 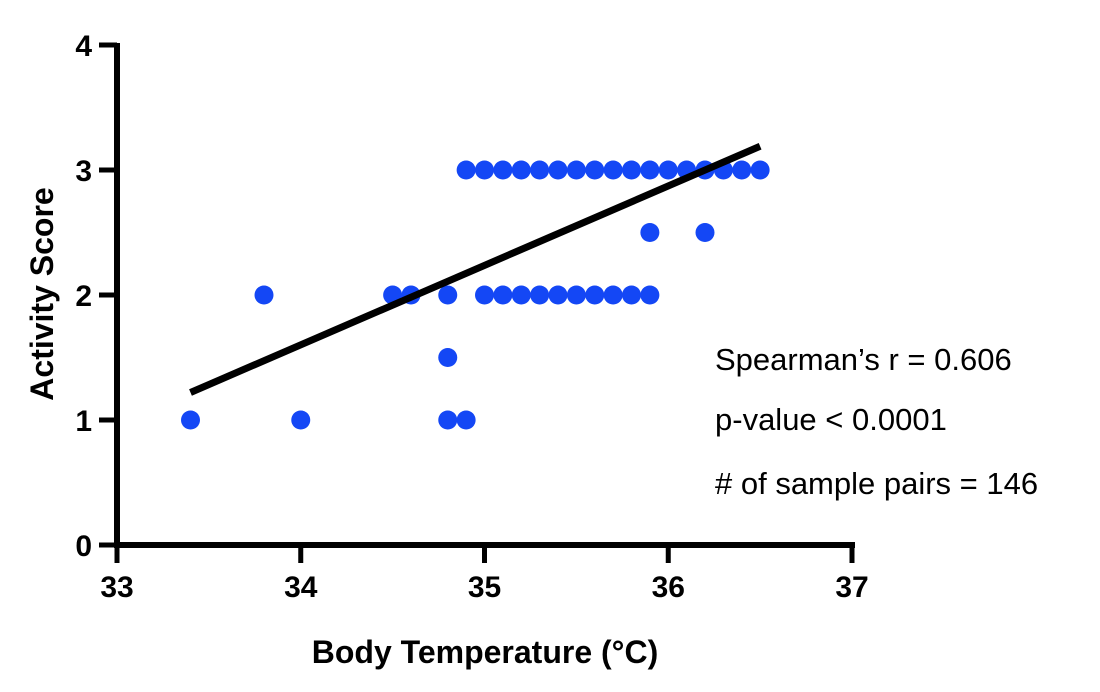 I want to click on x-axis-title: Body Temperature (°C), so click(x=485, y=652).